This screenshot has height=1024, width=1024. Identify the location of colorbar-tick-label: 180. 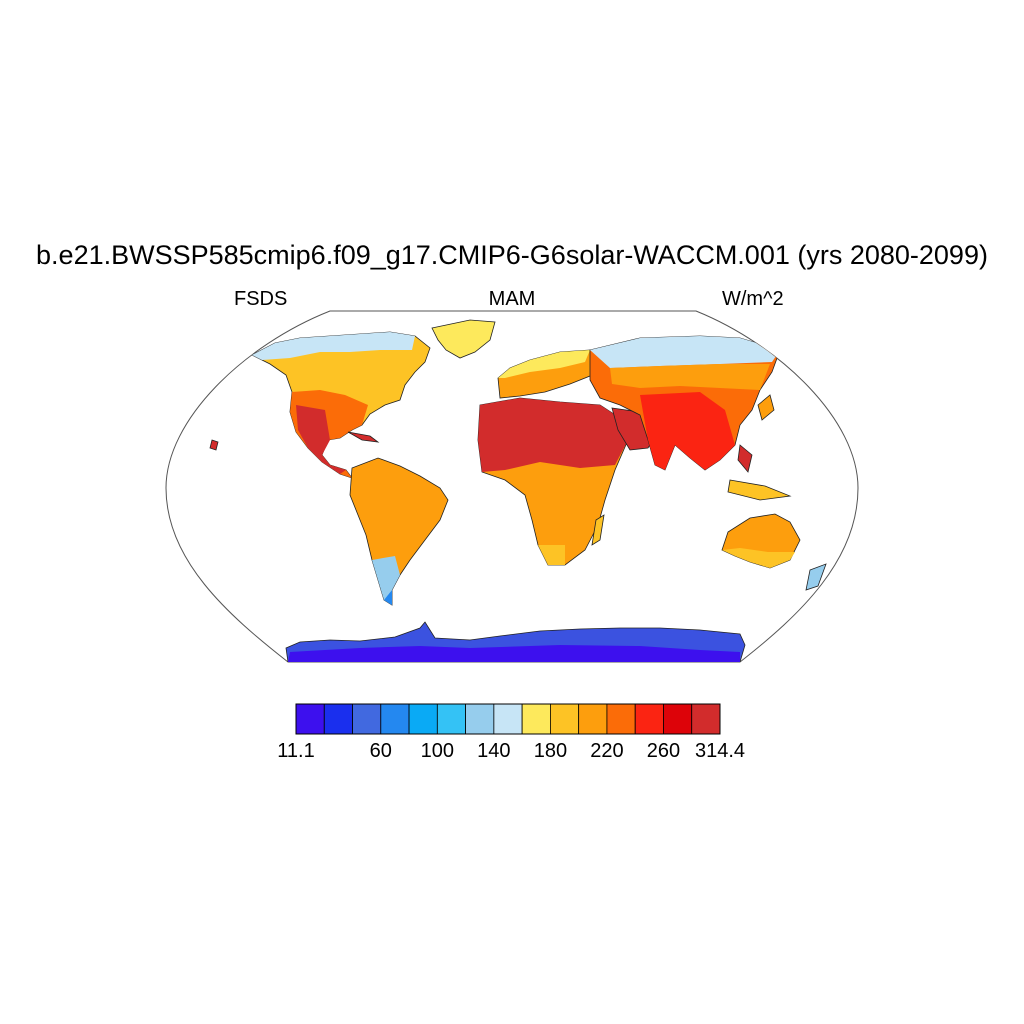
(550, 751).